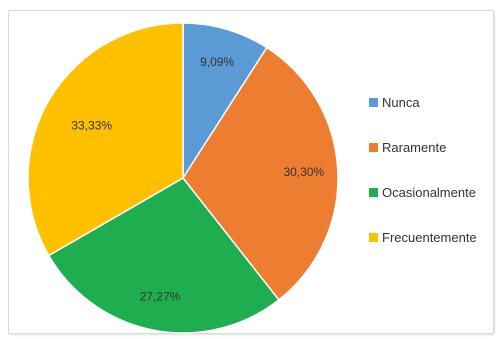 The height and width of the screenshot is (339, 500). What do you see at coordinates (429, 192) in the screenshot?
I see `legend-label-ocasionalmente: Ocasionalmente` at bounding box center [429, 192].